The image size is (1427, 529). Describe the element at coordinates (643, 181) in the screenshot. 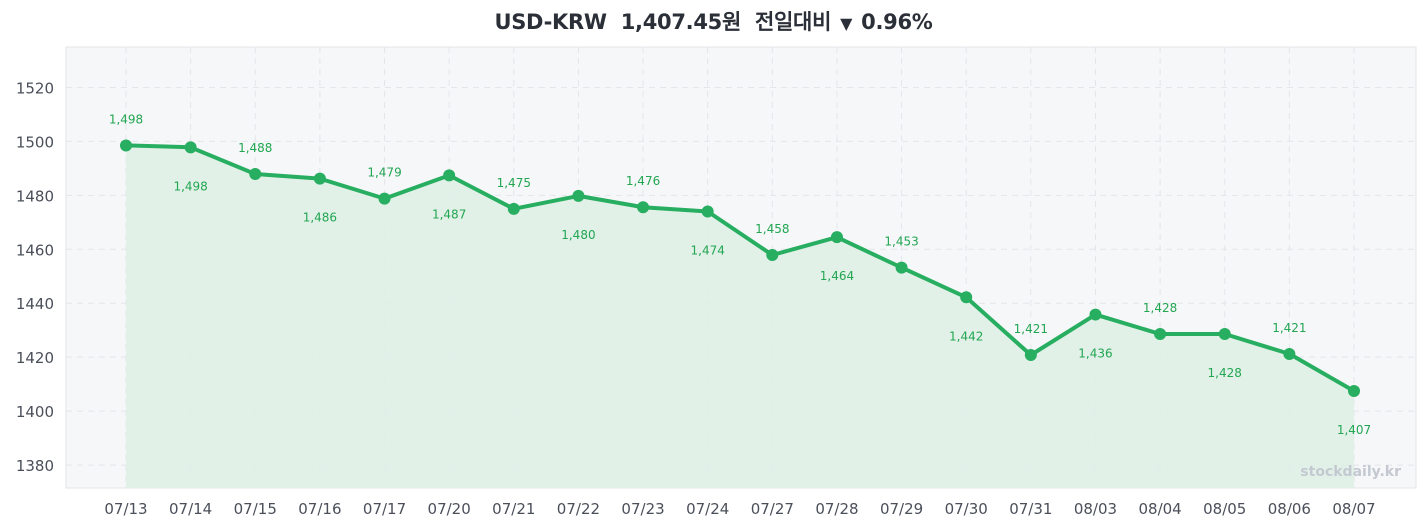

I see `data-label: 1,476` at that location.